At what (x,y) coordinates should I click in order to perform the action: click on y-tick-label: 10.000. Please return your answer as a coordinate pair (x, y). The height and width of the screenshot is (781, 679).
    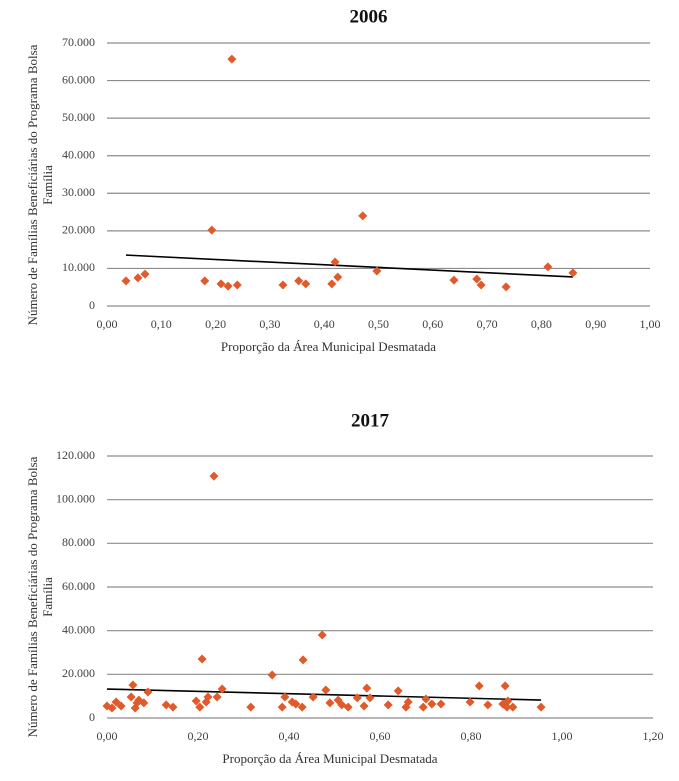
    Looking at the image, I should click on (78, 267).